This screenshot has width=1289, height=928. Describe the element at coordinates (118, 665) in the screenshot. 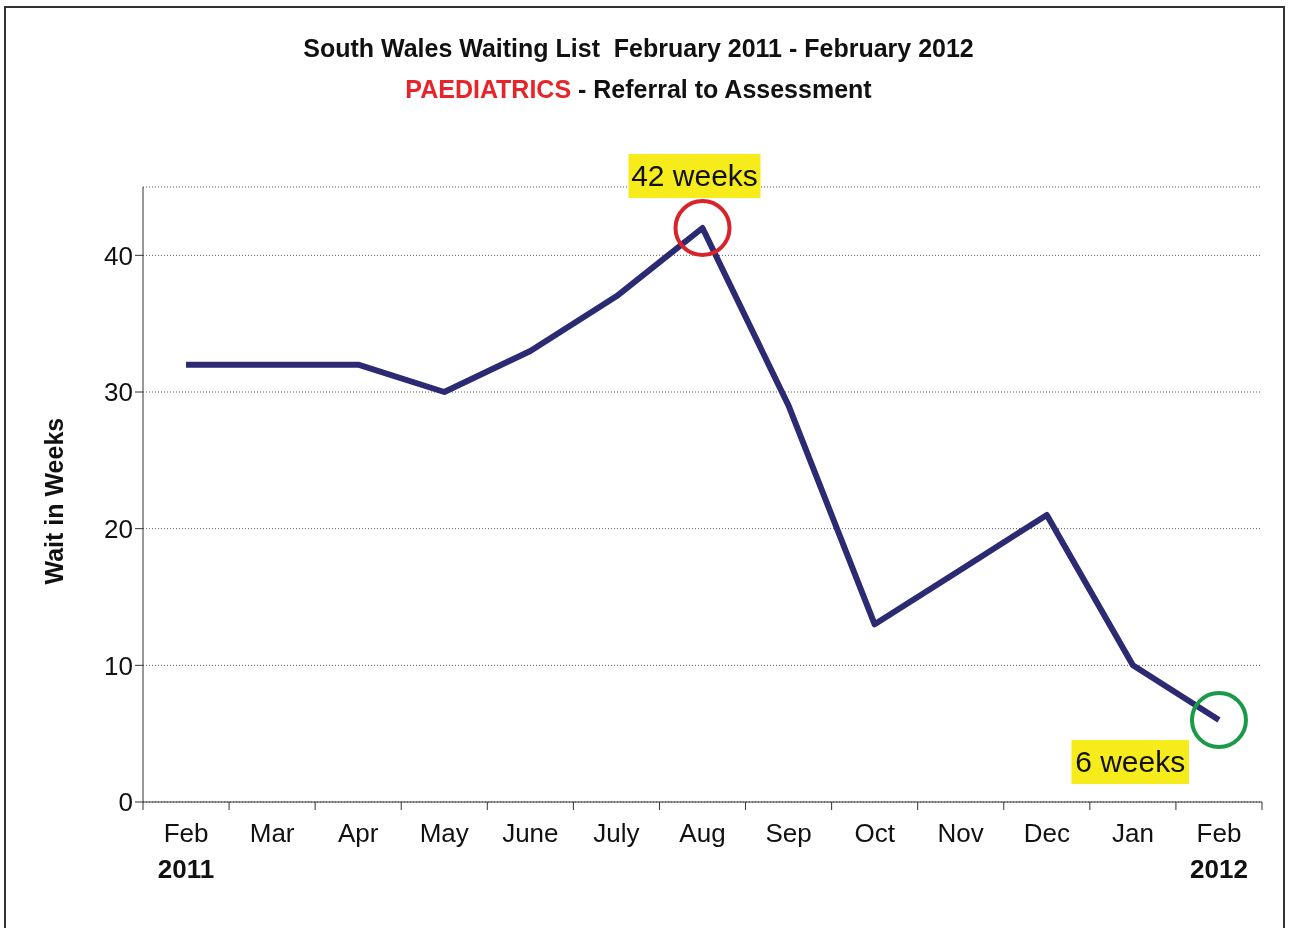

I see `y-tick-label: 10` at that location.